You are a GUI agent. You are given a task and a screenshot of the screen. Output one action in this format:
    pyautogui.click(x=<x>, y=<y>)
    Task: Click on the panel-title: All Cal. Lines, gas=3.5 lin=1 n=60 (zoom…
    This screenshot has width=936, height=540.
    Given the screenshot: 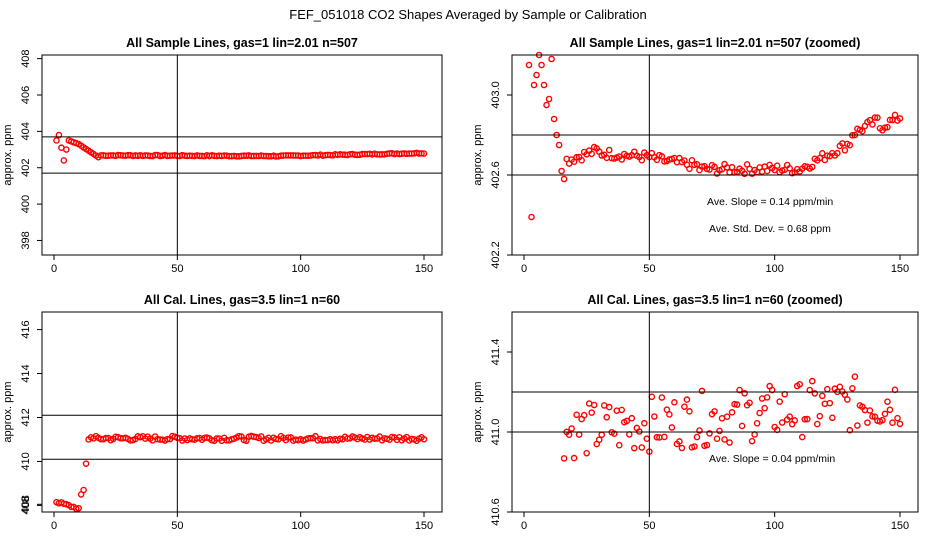 What is the action you would take?
    pyautogui.click(x=714, y=300)
    